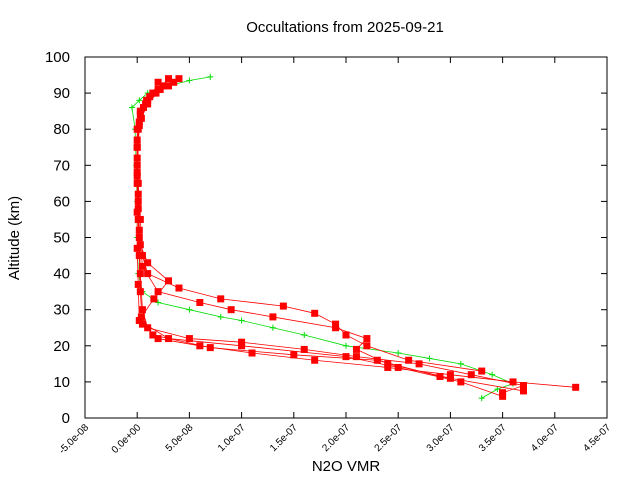 The height and width of the screenshot is (485, 640). Describe the element at coordinates (66, 418) in the screenshot. I see `y-tick-label: 0` at that location.